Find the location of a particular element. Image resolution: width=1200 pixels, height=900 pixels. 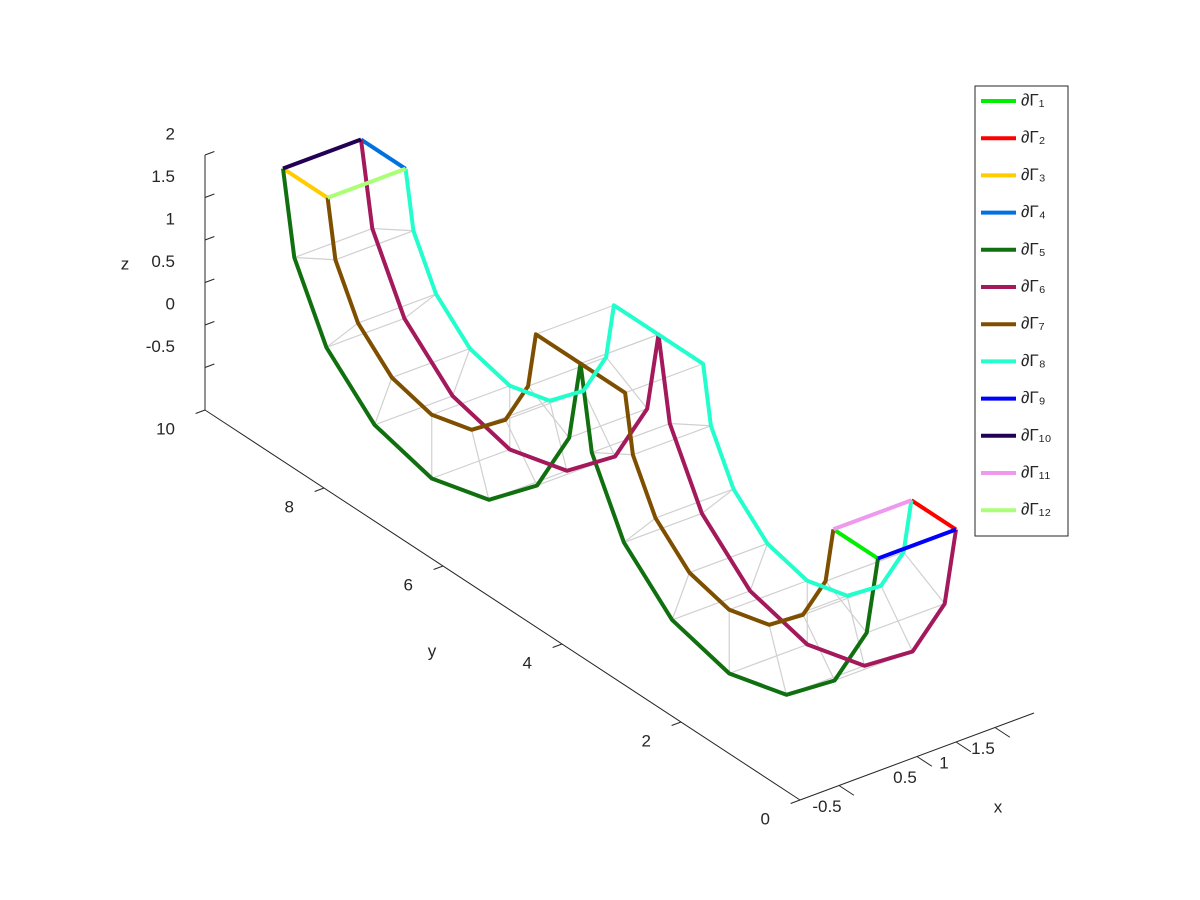

x-tick-label: 1 is located at coordinates (943, 762).